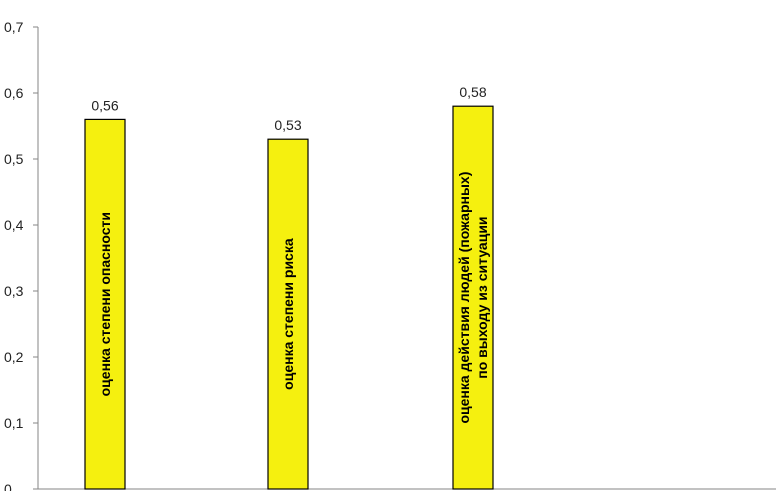  What do you see at coordinates (14, 27) in the screenshot?
I see `y-tick-label: 0,7` at bounding box center [14, 27].